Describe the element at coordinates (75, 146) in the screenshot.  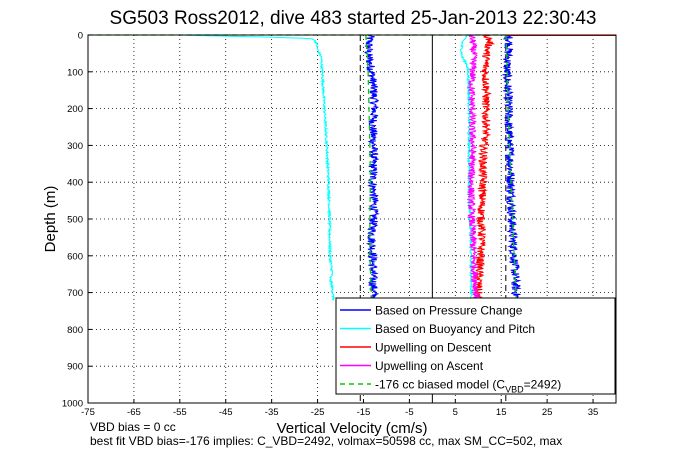
I see `y-tick-label: 300` at that location.